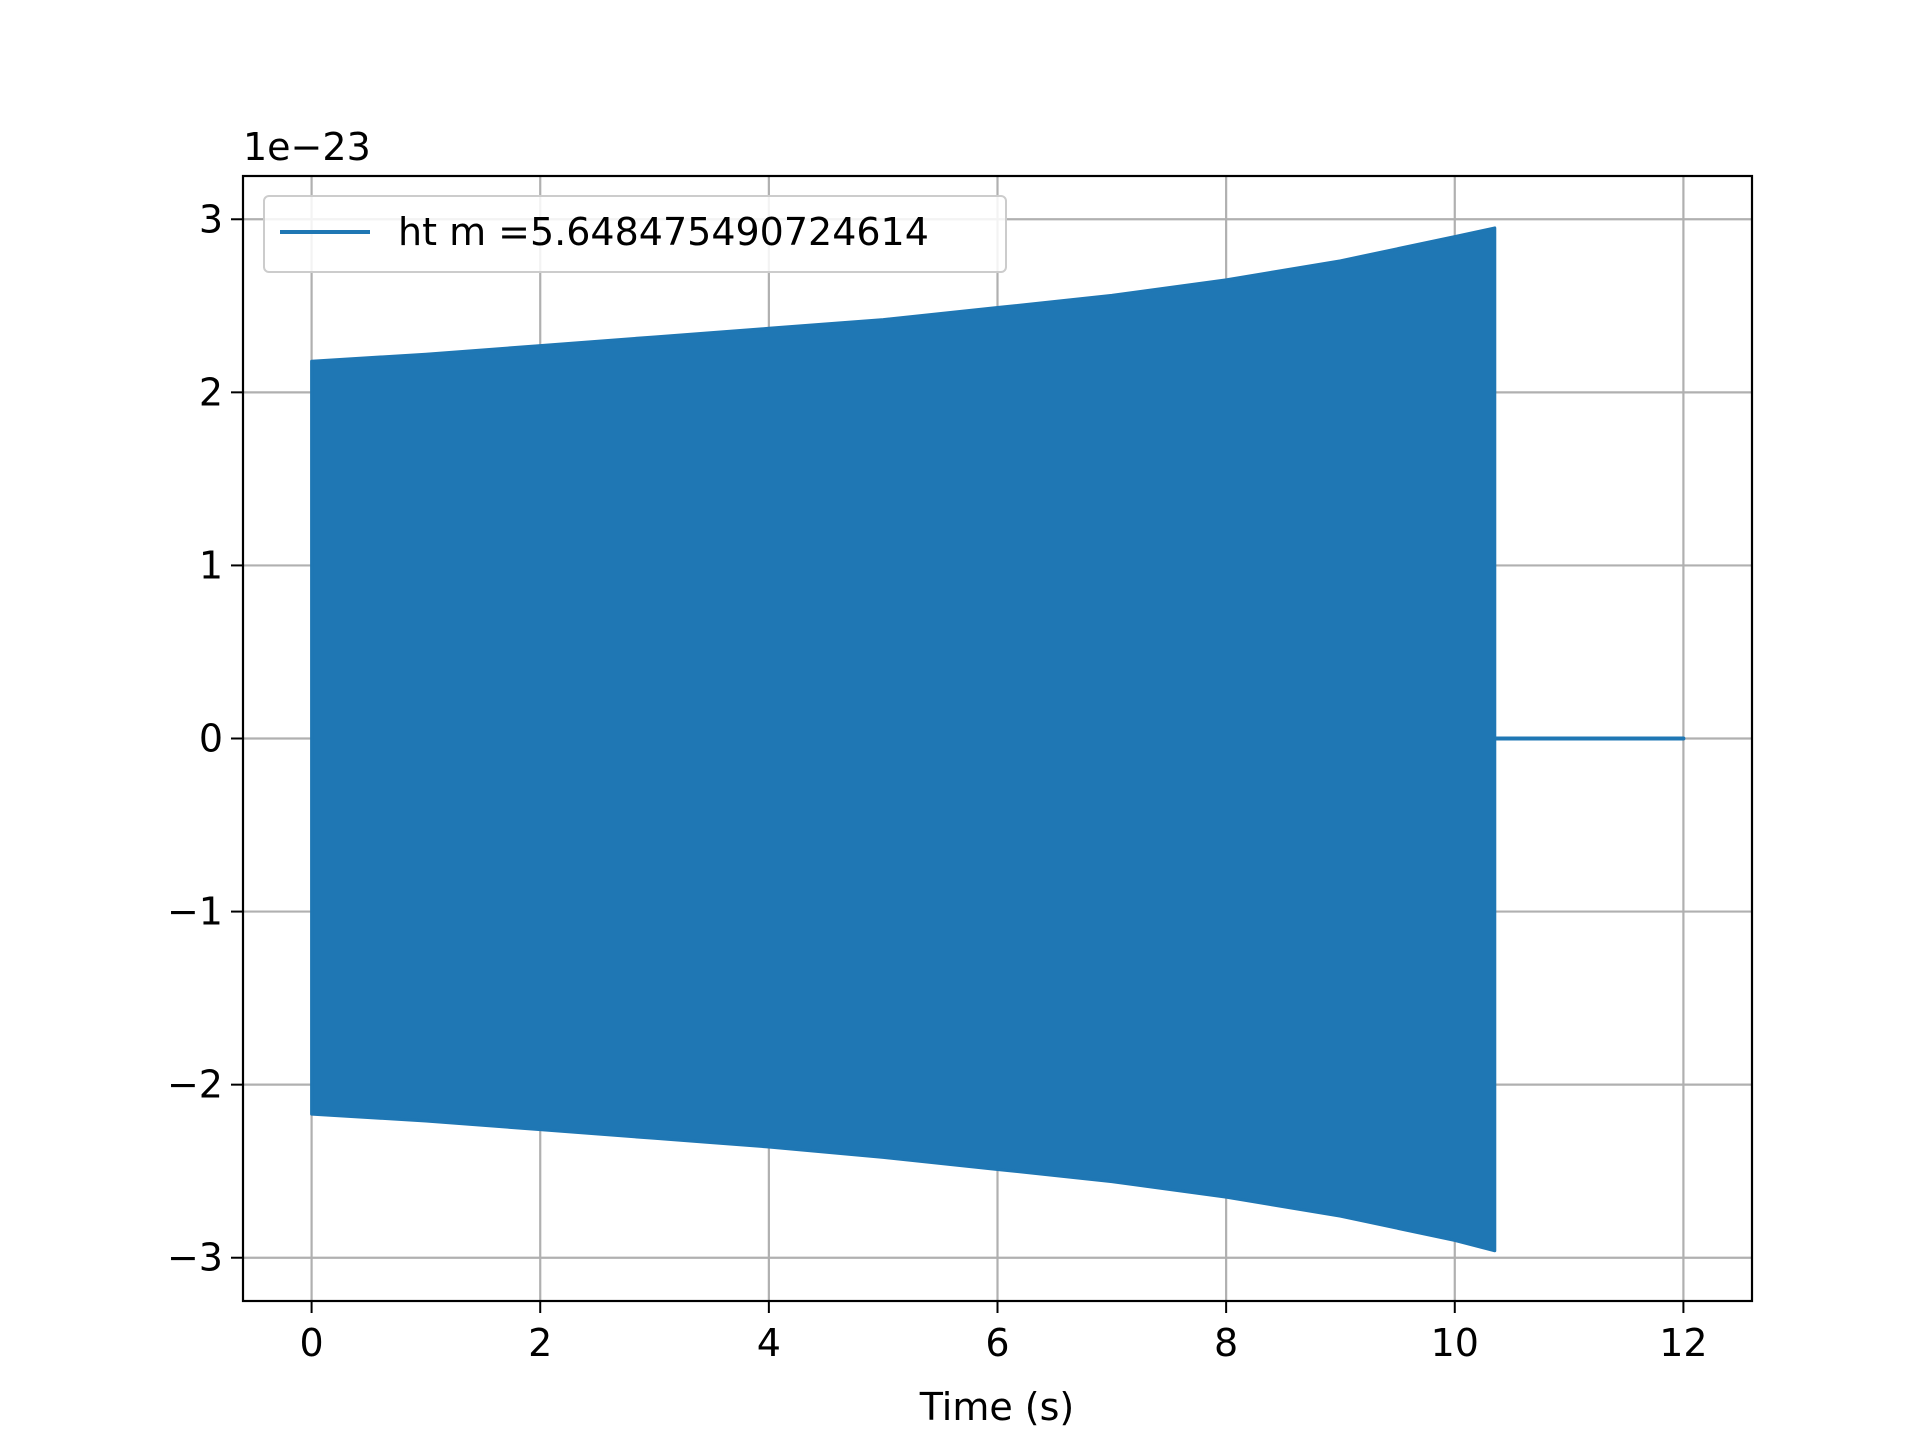  Describe the element at coordinates (311, 1343) in the screenshot. I see `x-tick-label: 0` at that location.